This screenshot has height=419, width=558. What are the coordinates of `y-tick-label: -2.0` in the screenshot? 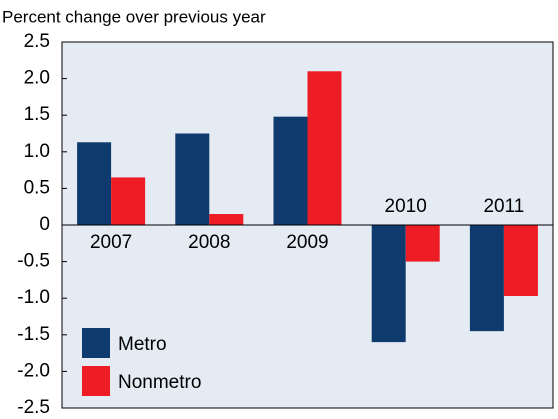 It's located at (33, 370).